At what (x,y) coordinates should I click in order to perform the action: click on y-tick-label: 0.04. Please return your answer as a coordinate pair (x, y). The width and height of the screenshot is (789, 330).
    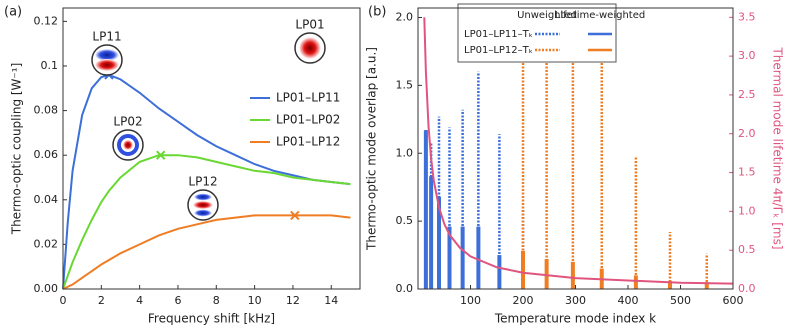
    Looking at the image, I should click on (46, 199).